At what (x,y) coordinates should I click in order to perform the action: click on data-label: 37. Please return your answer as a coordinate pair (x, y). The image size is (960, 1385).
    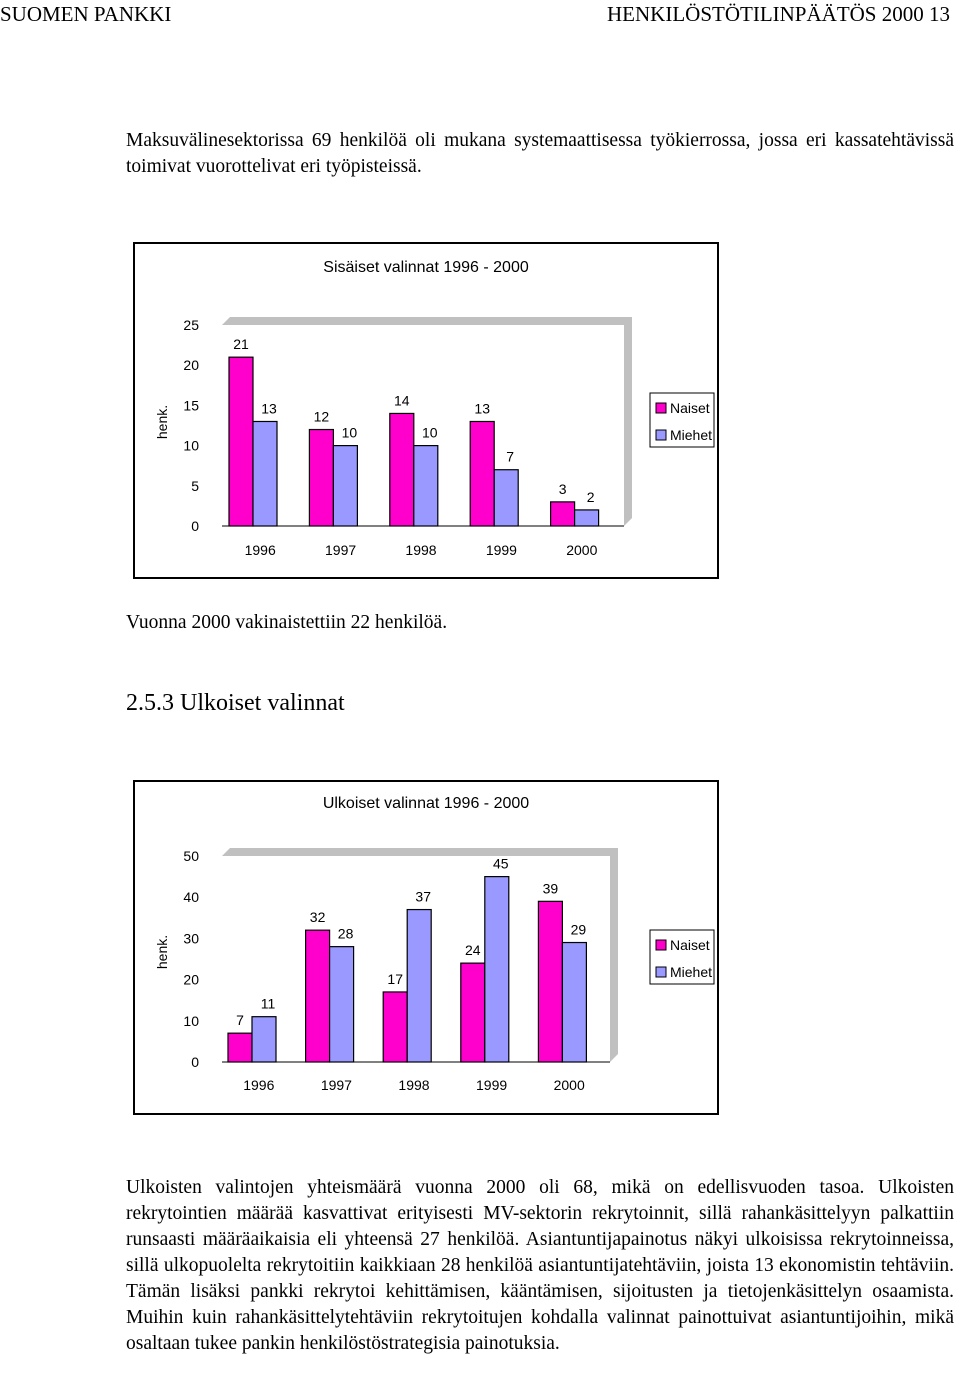
    Looking at the image, I should click on (423, 897).